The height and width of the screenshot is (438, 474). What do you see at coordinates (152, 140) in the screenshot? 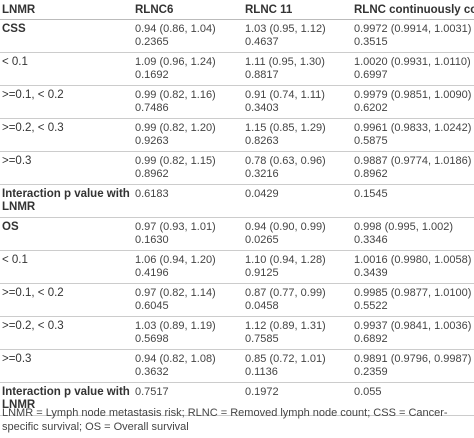
I see `cell-p-value: 0.9263` at bounding box center [152, 140].